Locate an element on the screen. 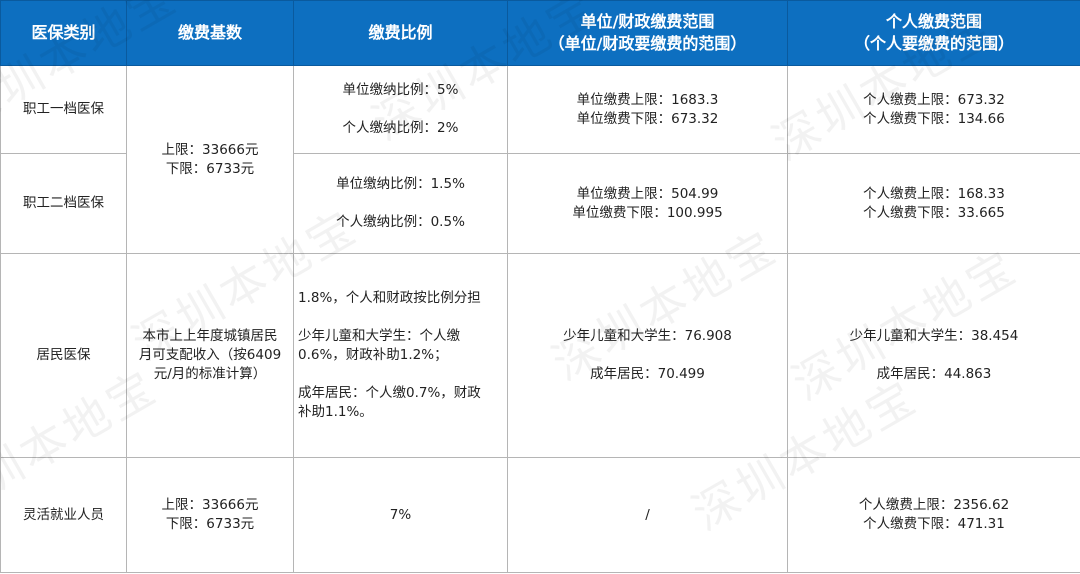 The height and width of the screenshot is (574, 1080). header-ratio: 缴费比例 is located at coordinates (400, 33).